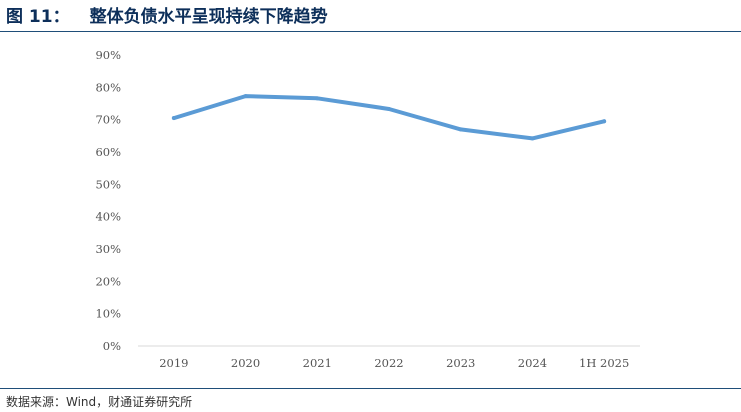  What do you see at coordinates (388, 363) in the screenshot?
I see `x-tick-label: 2022` at bounding box center [388, 363].